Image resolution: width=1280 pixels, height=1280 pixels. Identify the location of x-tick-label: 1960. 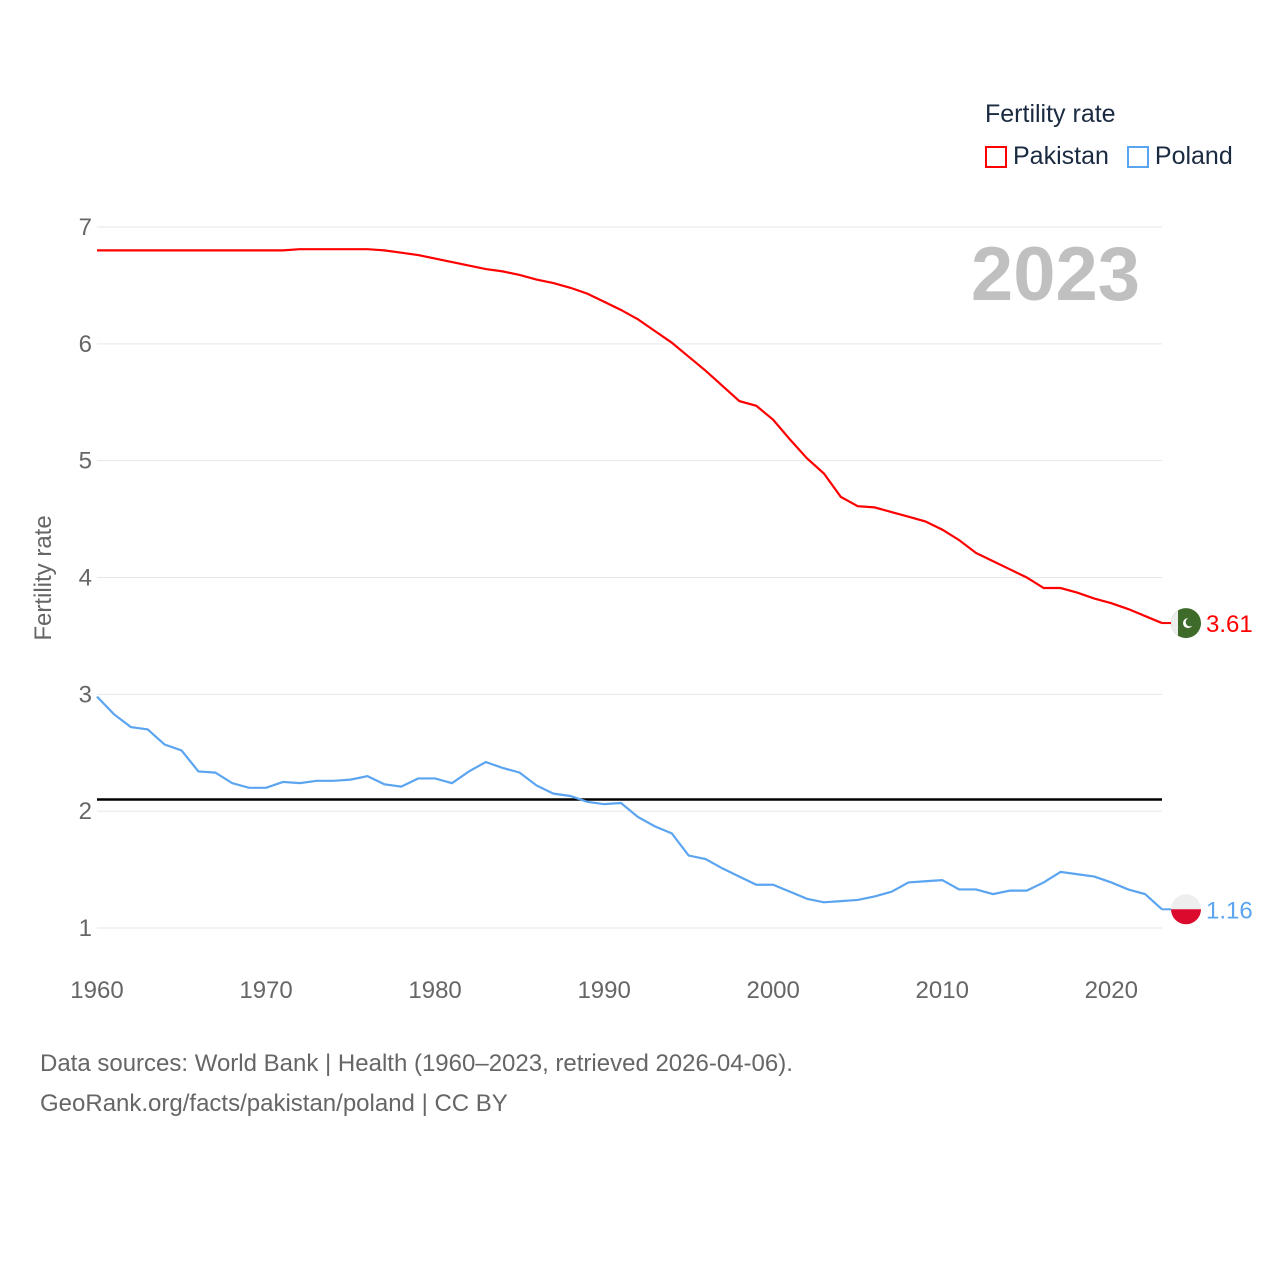
(96, 990).